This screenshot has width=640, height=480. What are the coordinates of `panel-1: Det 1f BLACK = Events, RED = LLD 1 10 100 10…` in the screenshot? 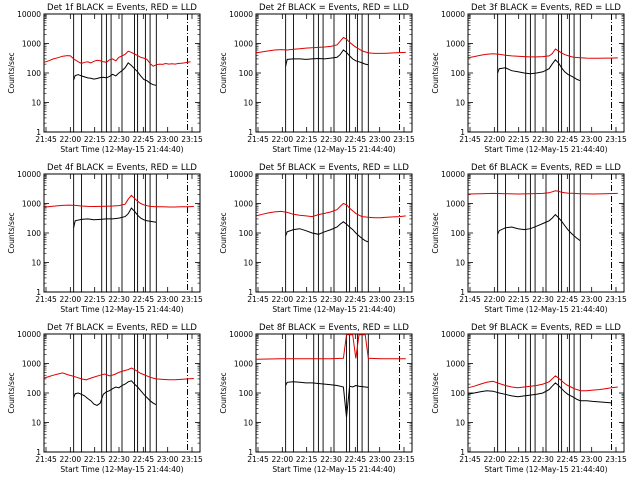 It's located at (105, 78).